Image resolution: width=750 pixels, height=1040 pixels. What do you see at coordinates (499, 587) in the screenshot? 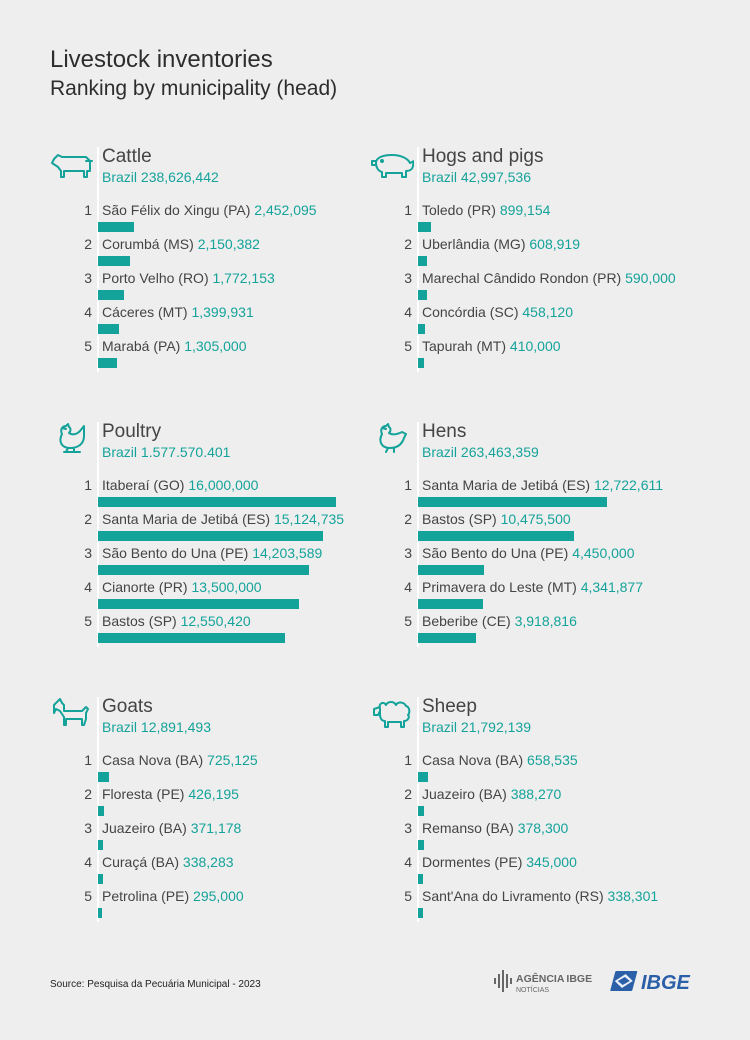
I see `municipality-name: Primavera do Leste (MT)` at bounding box center [499, 587].